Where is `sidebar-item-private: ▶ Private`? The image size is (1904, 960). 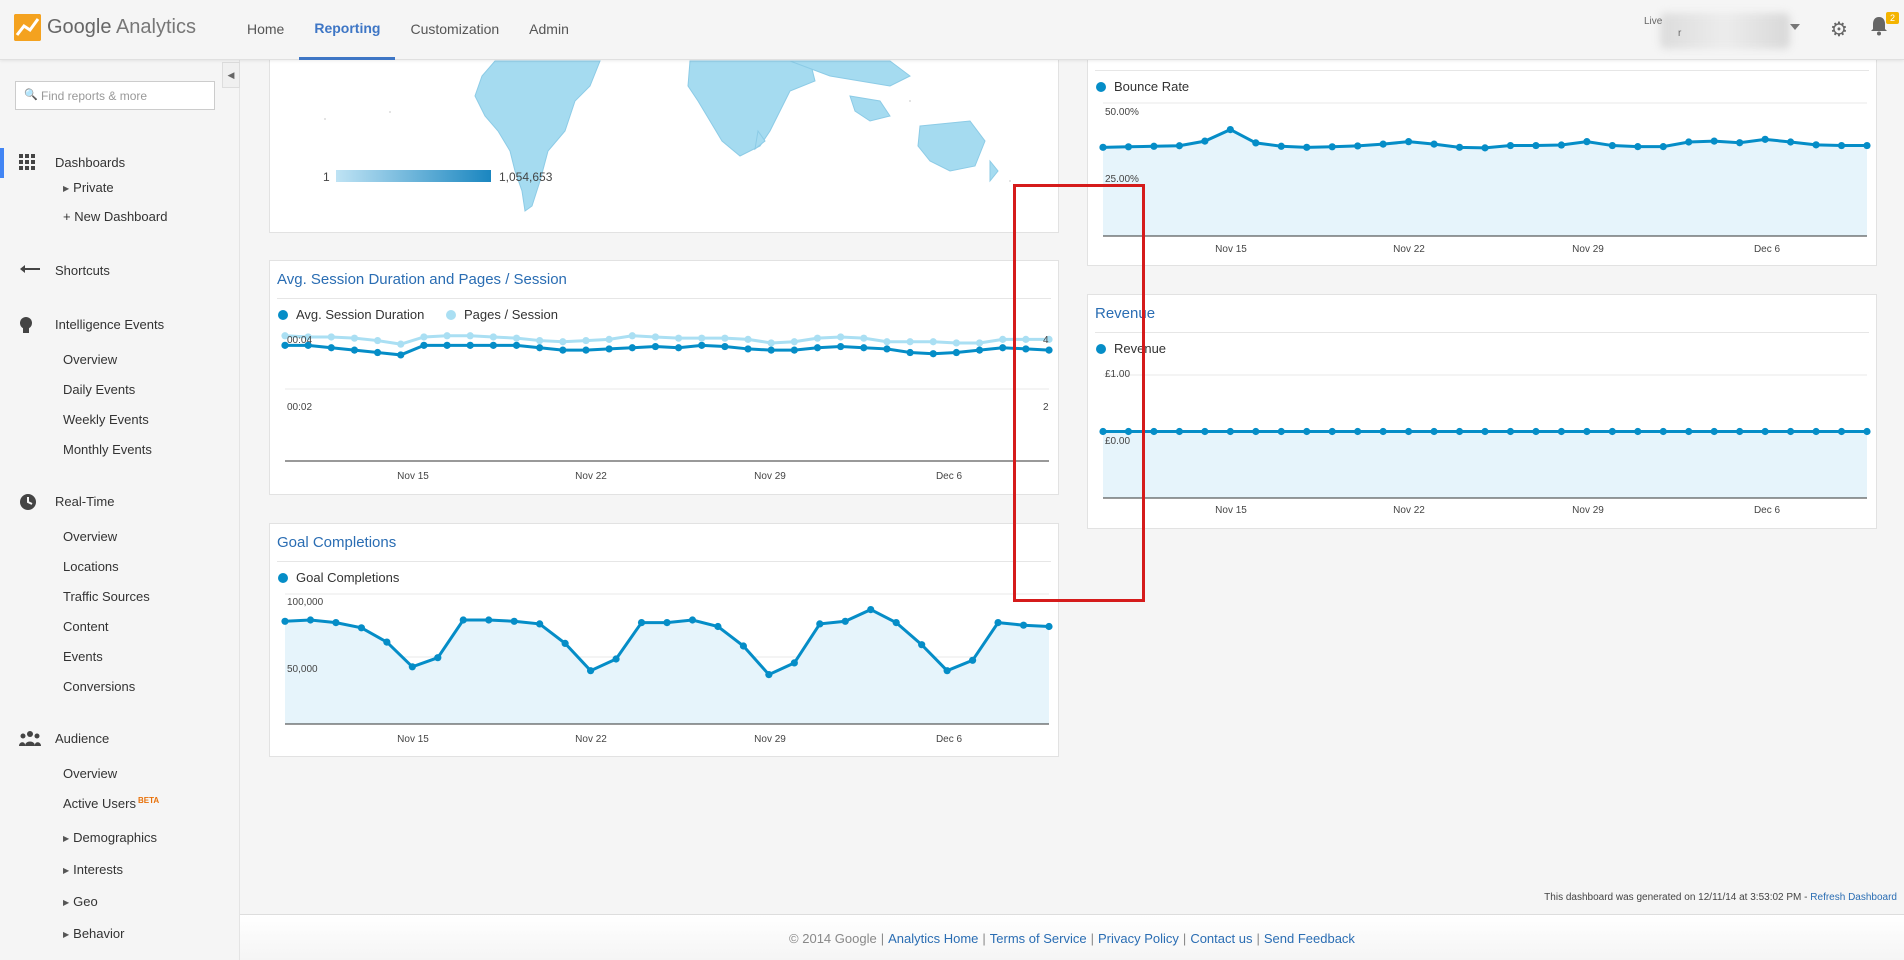
sidebar-item-private: ▶ Private is located at coordinates (88, 187).